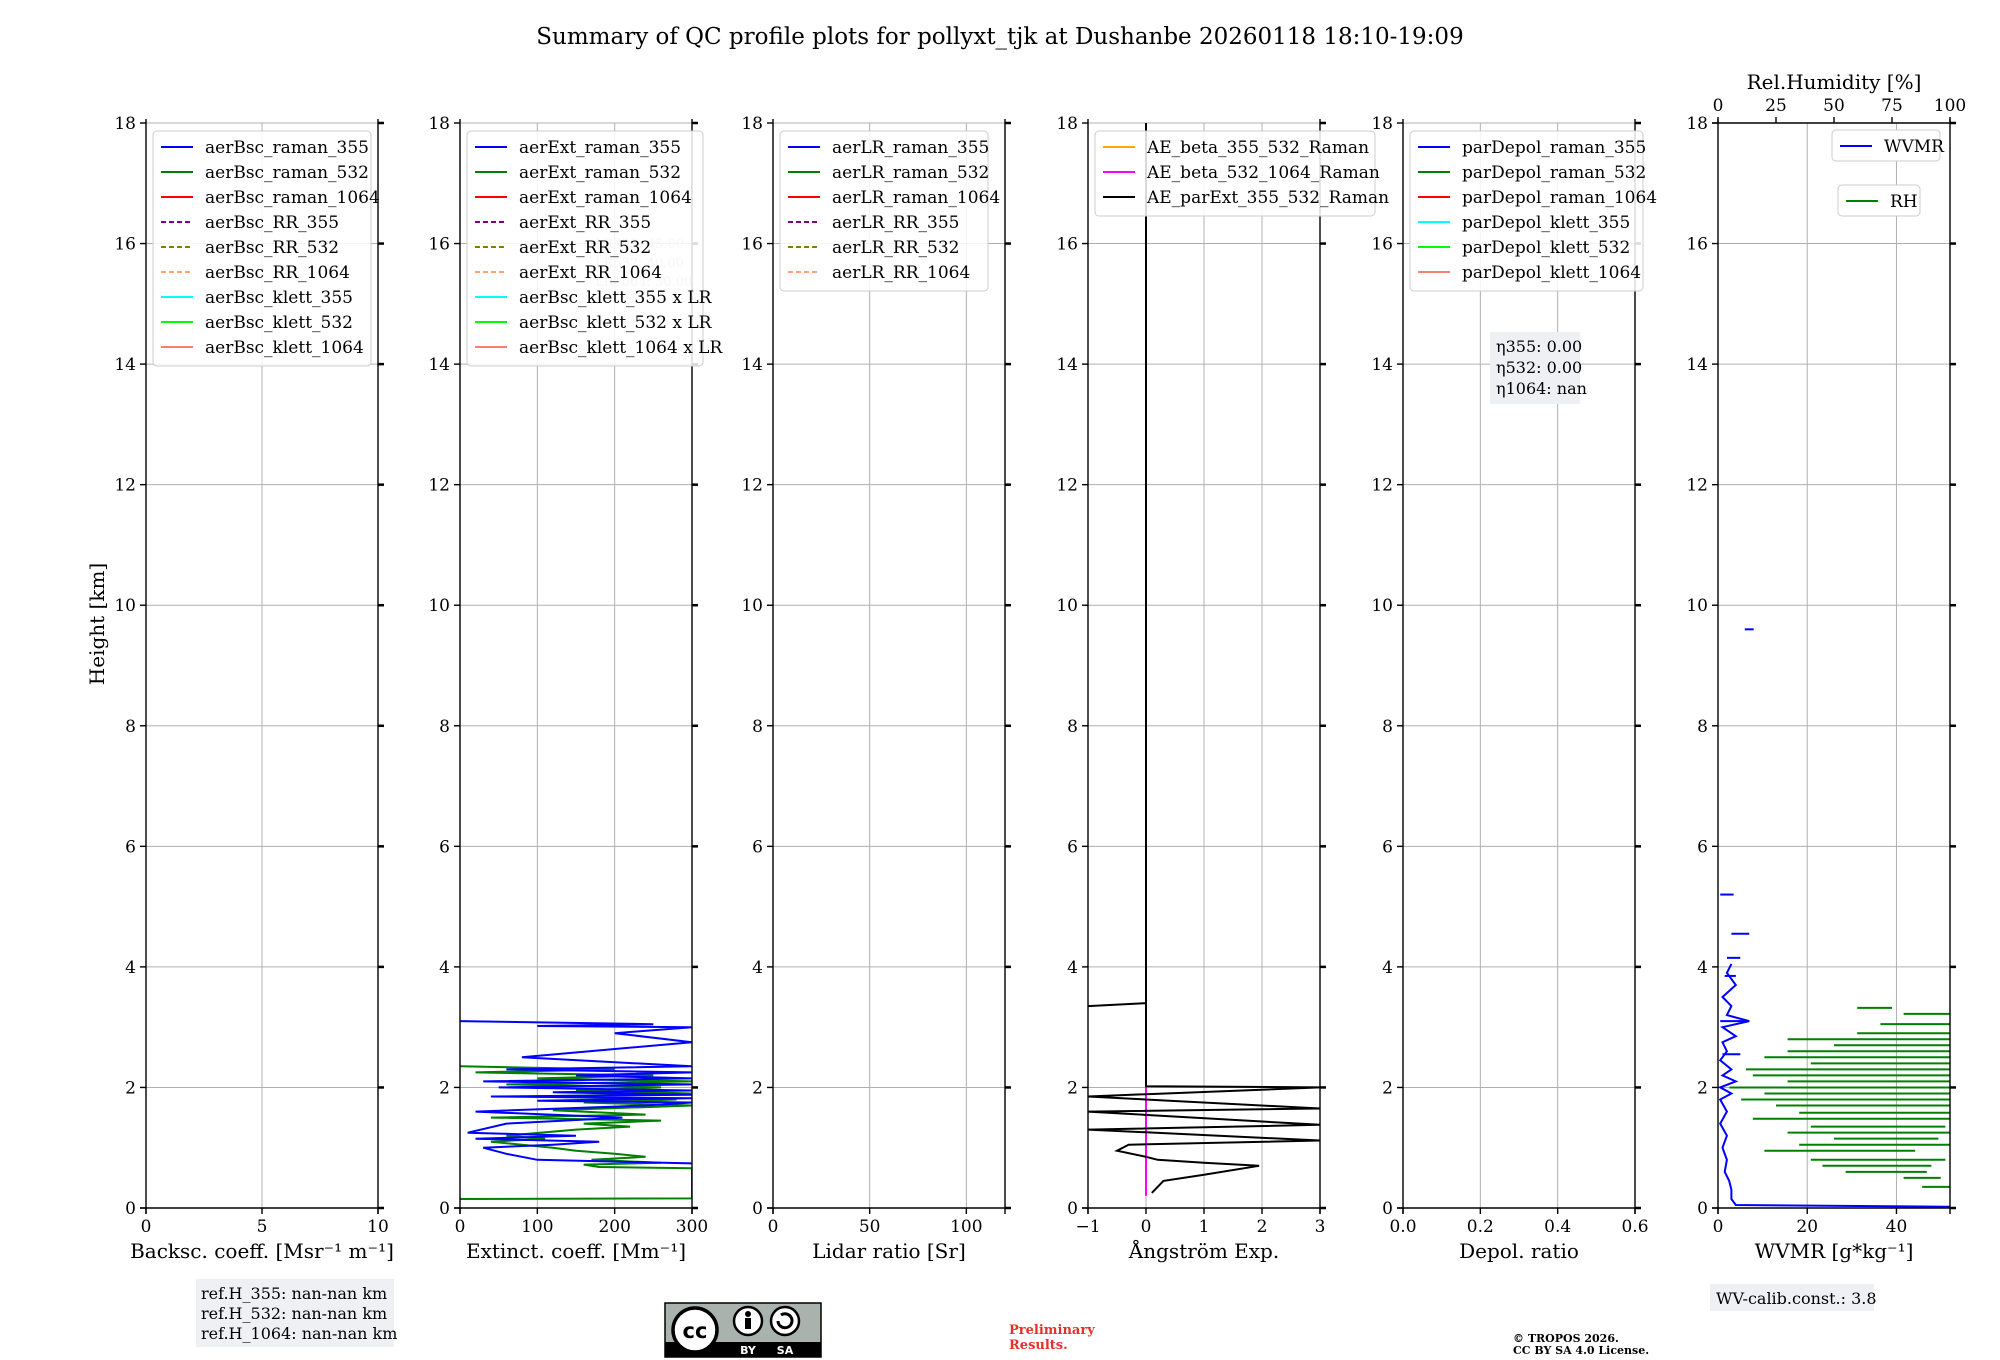 Image resolution: width=2000 pixels, height=1360 pixels. I want to click on ytick-label-wv-4: 8, so click(1702, 727).